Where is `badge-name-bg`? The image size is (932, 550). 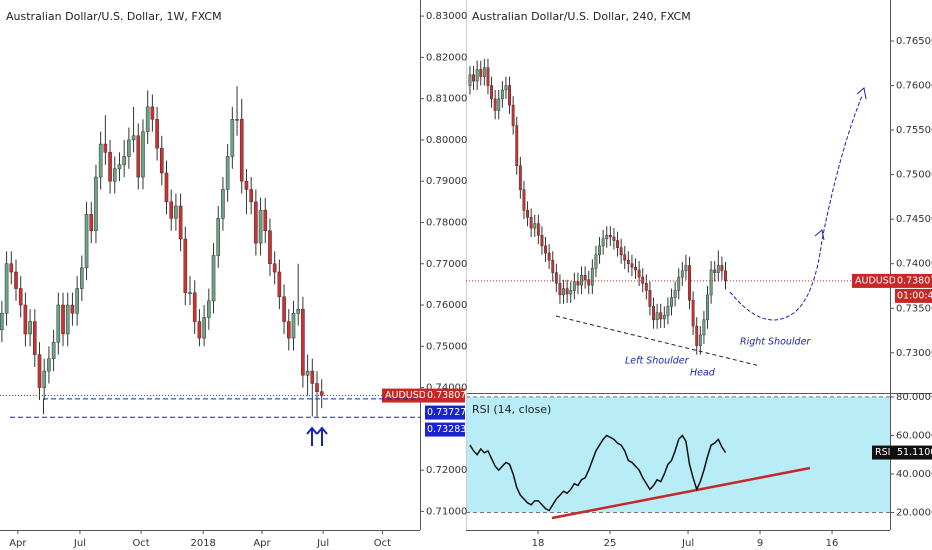
badge-name-bg is located at coordinates (883, 452).